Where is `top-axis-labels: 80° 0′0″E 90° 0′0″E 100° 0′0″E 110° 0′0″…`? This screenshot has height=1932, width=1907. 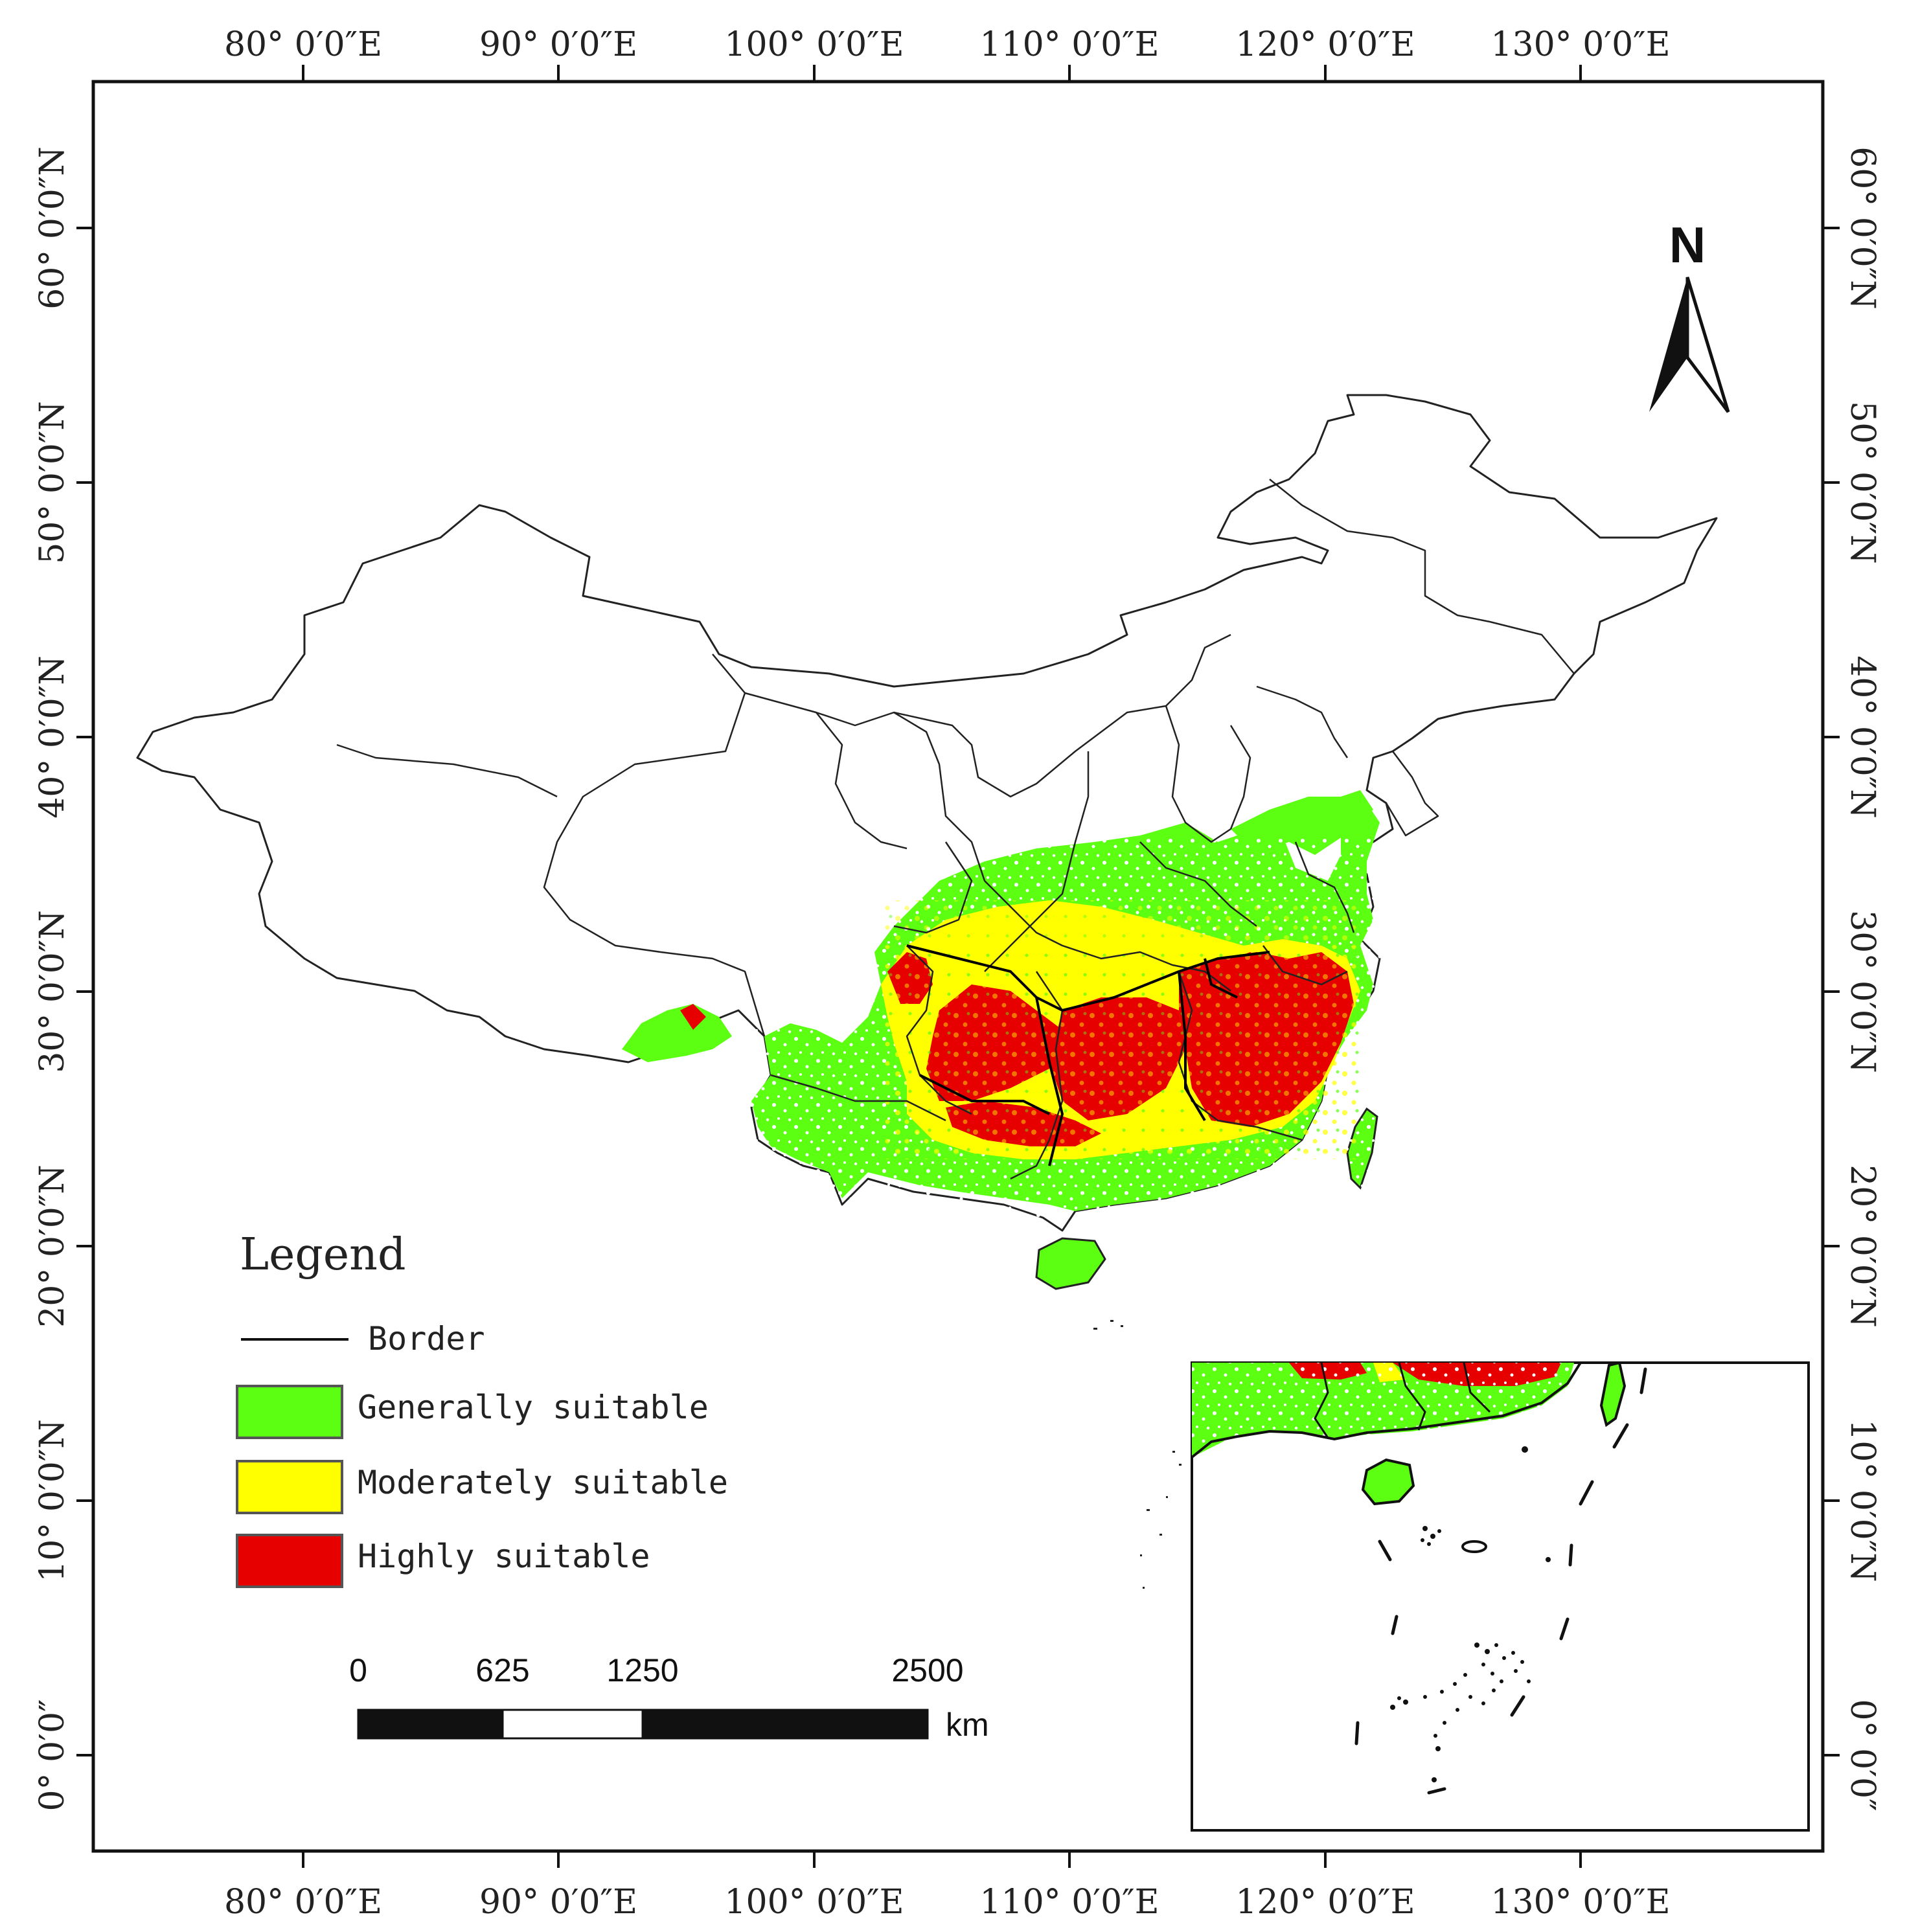
top-axis-labels: 80° 0′0″E 90° 0′0″E 100° 0′0″E 110° 0′0″… is located at coordinates (947, 44).